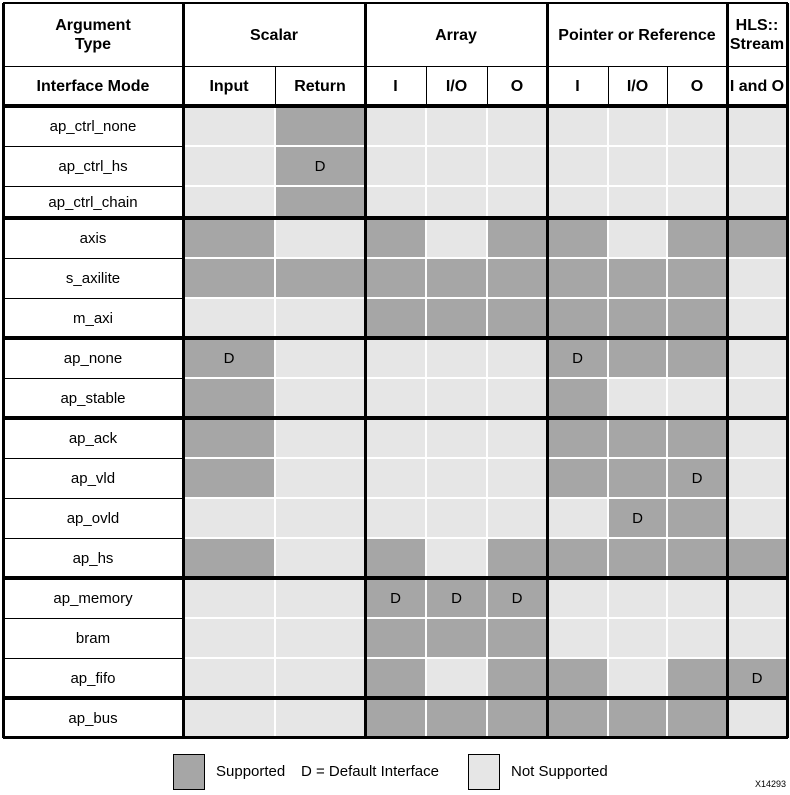  I want to click on row-label: ap_ctrl_chain, so click(93, 202).